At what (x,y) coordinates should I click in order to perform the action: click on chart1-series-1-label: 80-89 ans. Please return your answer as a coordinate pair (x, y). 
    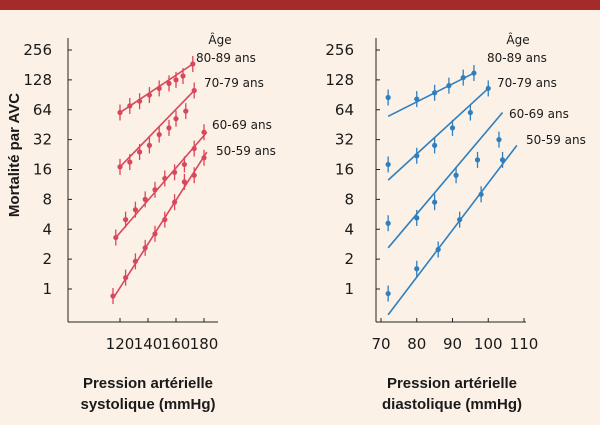
    Looking at the image, I should click on (226, 58).